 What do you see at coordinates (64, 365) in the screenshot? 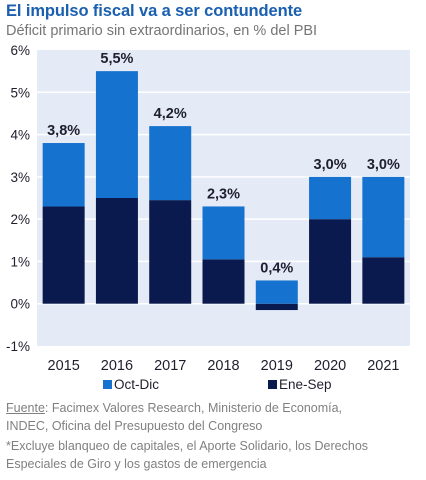
I see `x-tick-label: 2015` at bounding box center [64, 365].